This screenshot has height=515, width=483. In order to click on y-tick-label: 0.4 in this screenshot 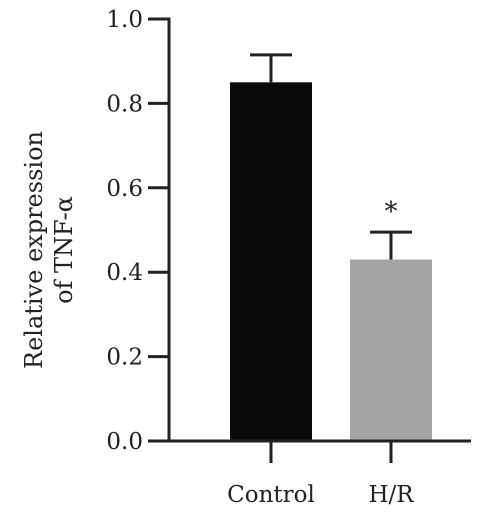, I will do `click(124, 273)`.